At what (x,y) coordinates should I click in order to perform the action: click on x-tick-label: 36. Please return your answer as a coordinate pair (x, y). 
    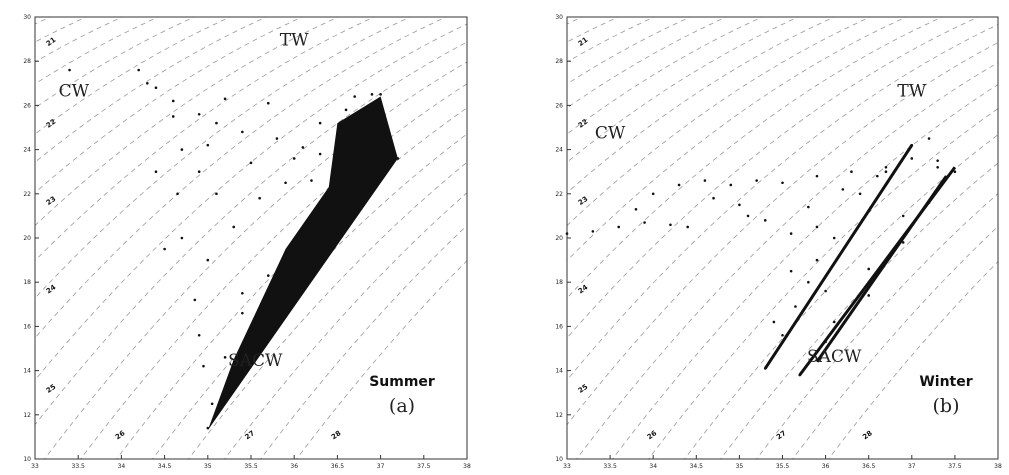
    Looking at the image, I should click on (826, 466).